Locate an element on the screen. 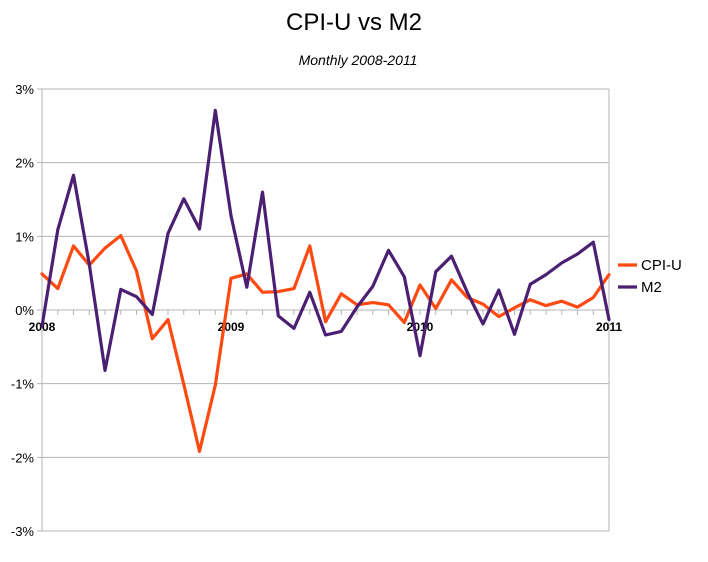 Image resolution: width=708 pixels, height=562 pixels. chart-subtitle: Monthly 2008-2011 is located at coordinates (358, 60).